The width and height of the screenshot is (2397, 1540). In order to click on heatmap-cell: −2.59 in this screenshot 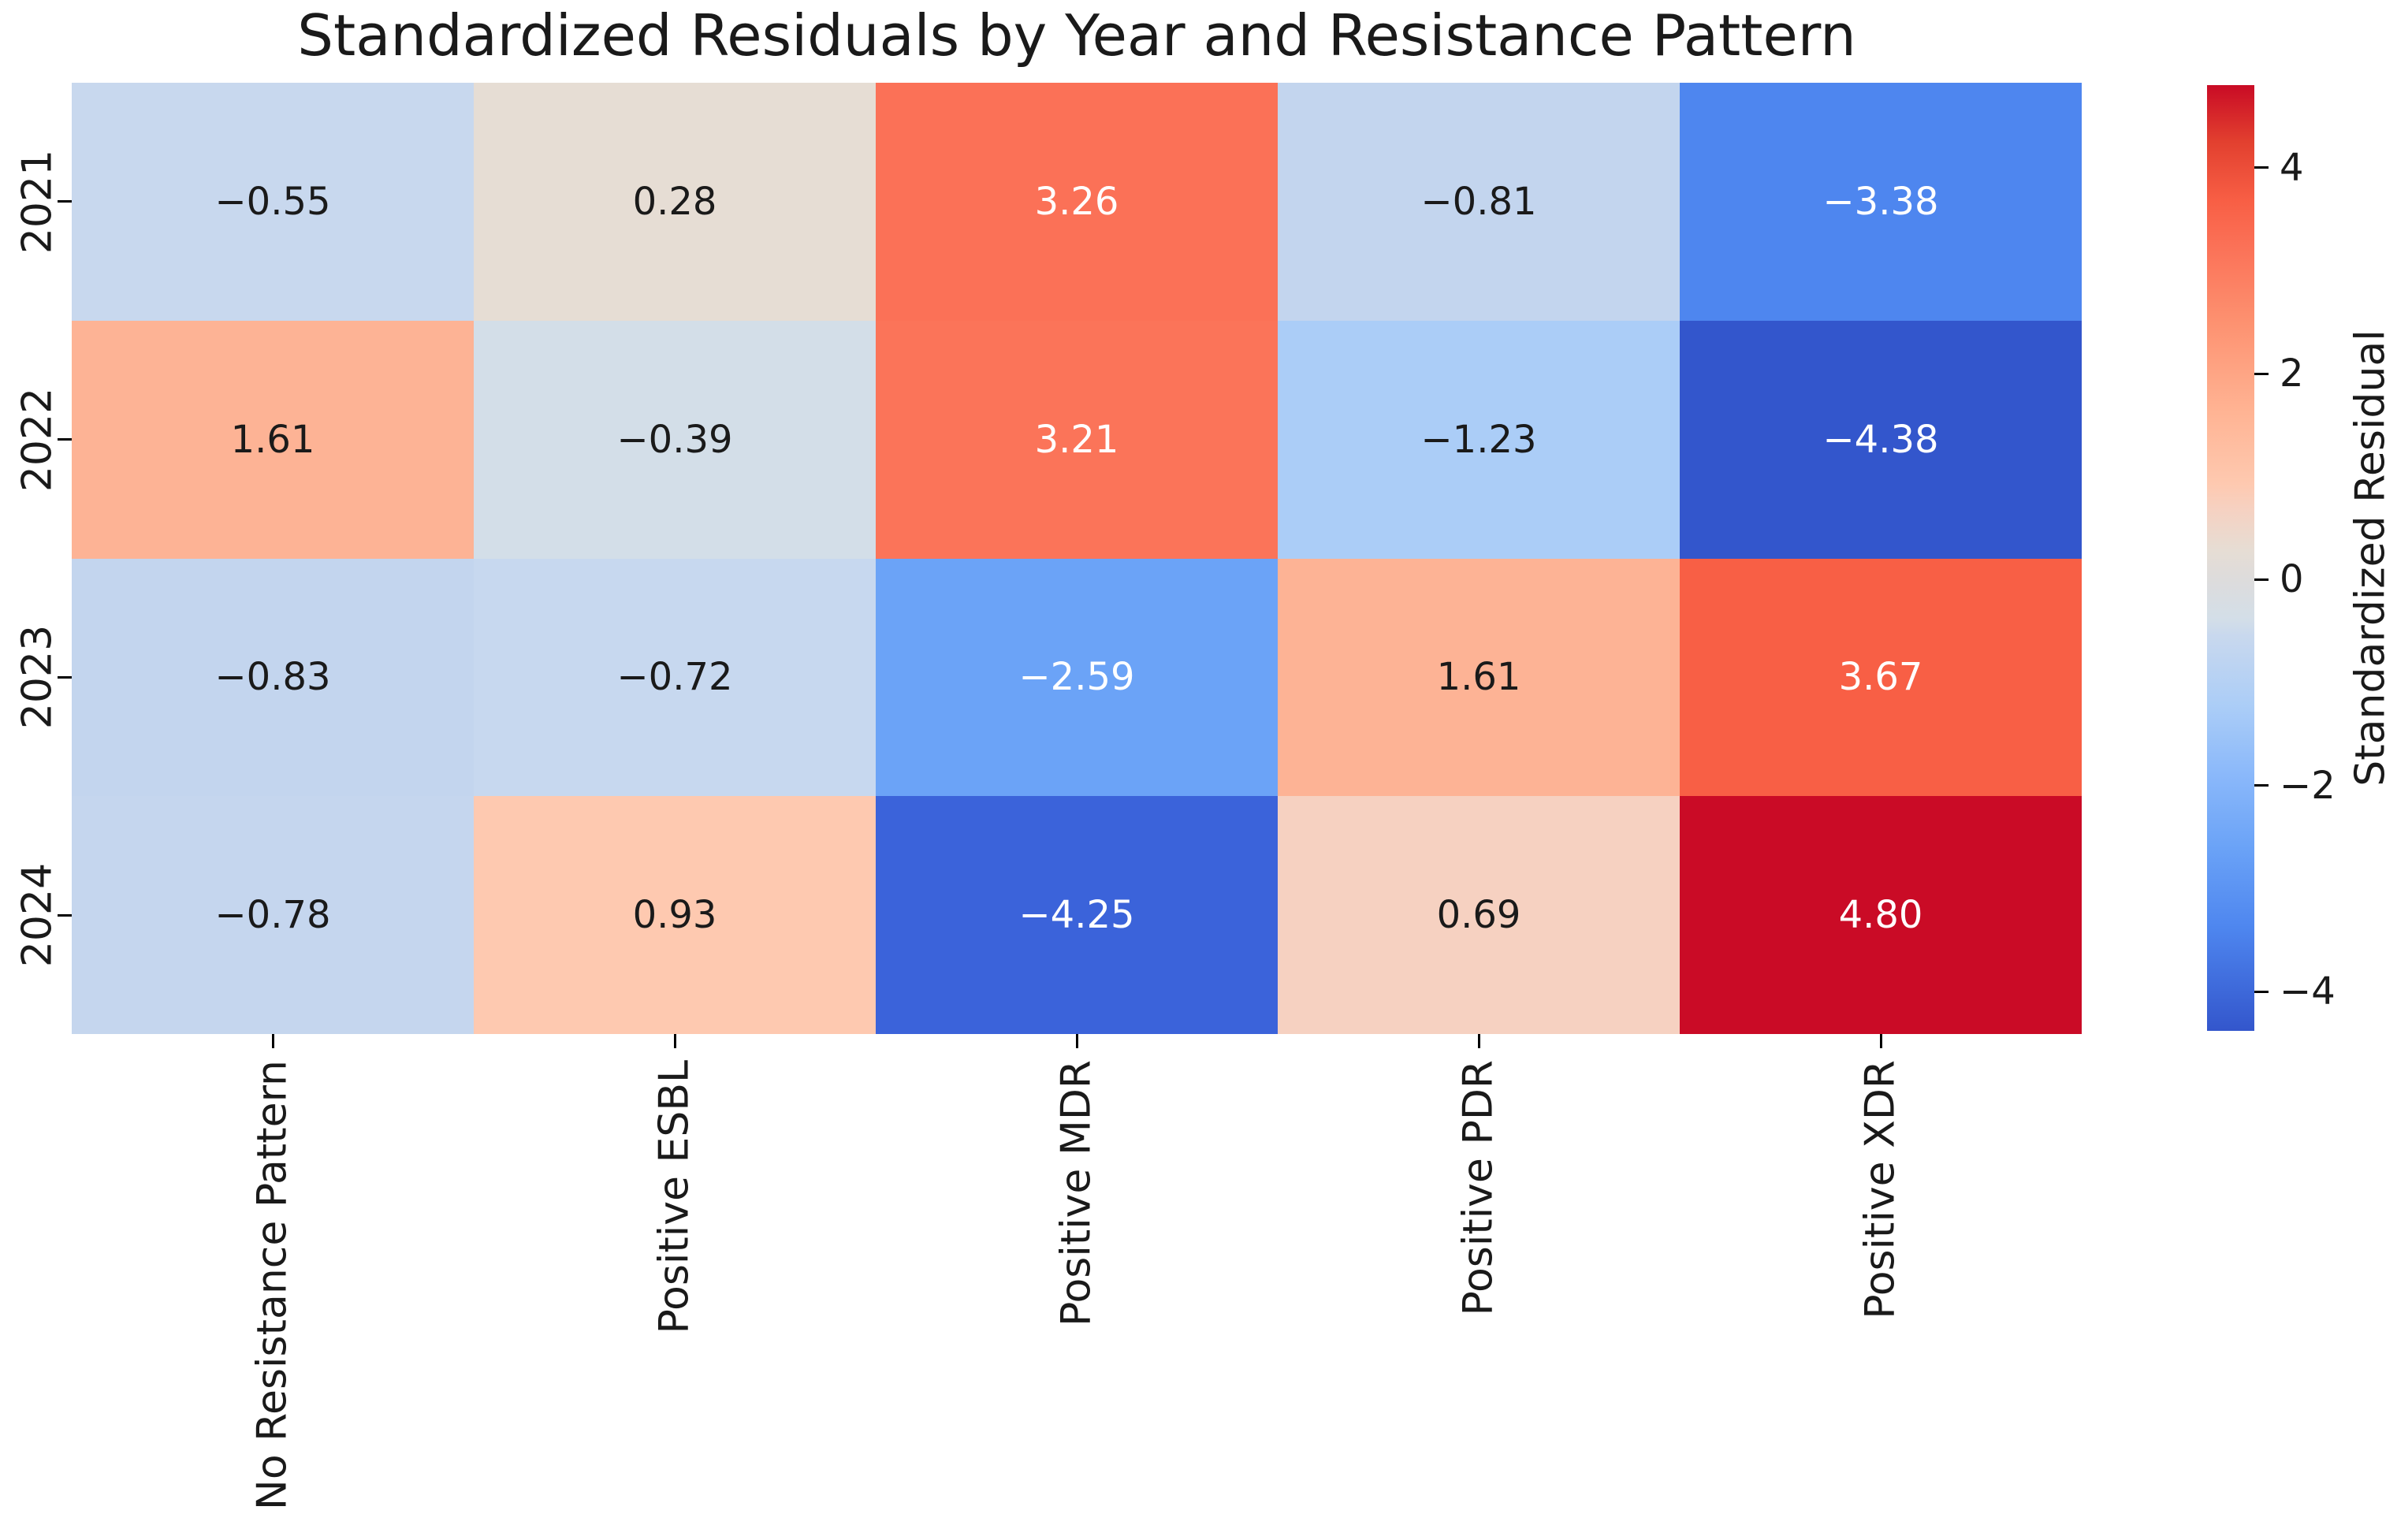, I will do `click(1077, 677)`.